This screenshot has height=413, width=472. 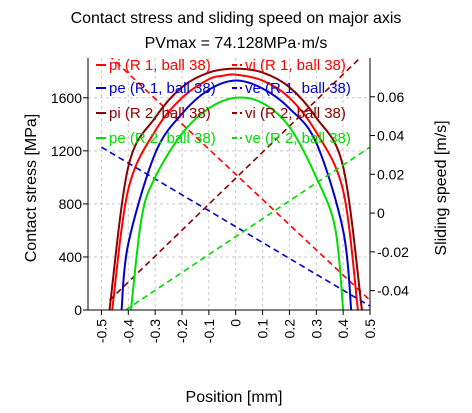 What do you see at coordinates (234, 397) in the screenshot?
I see `x-axis-label: Position [mm]` at bounding box center [234, 397].